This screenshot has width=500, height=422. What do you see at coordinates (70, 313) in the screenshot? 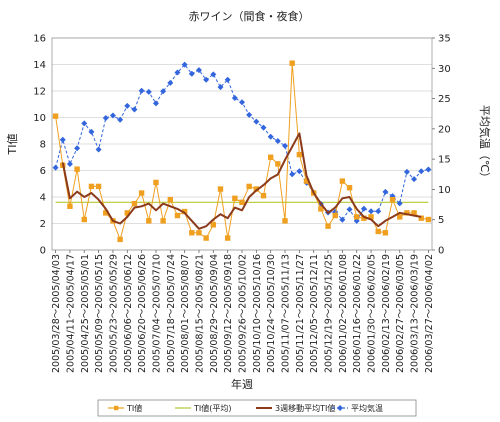
I see `x-tick-label: 2005/04/11～2005/04/17` at bounding box center [70, 313].